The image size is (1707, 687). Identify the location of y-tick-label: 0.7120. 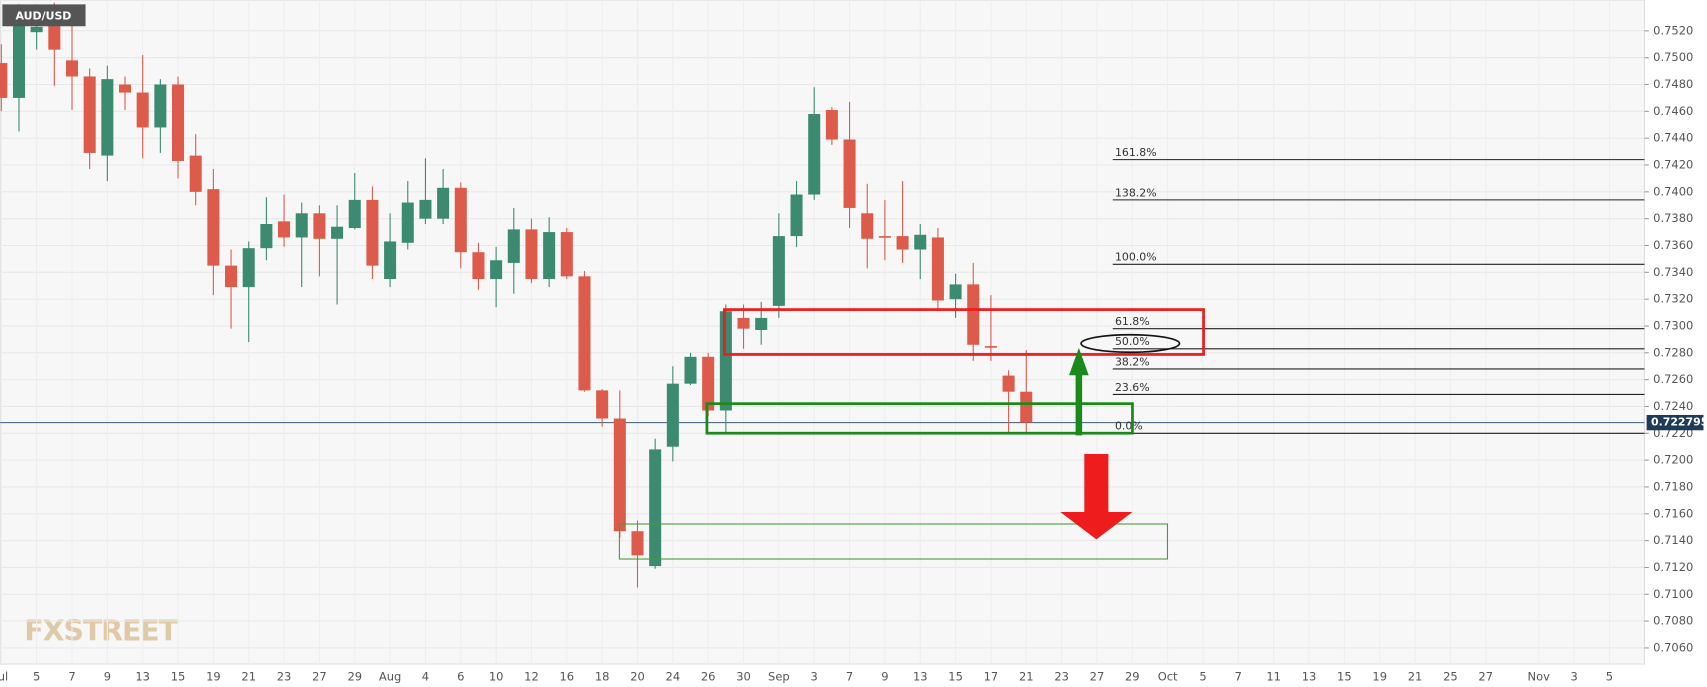
(1673, 567).